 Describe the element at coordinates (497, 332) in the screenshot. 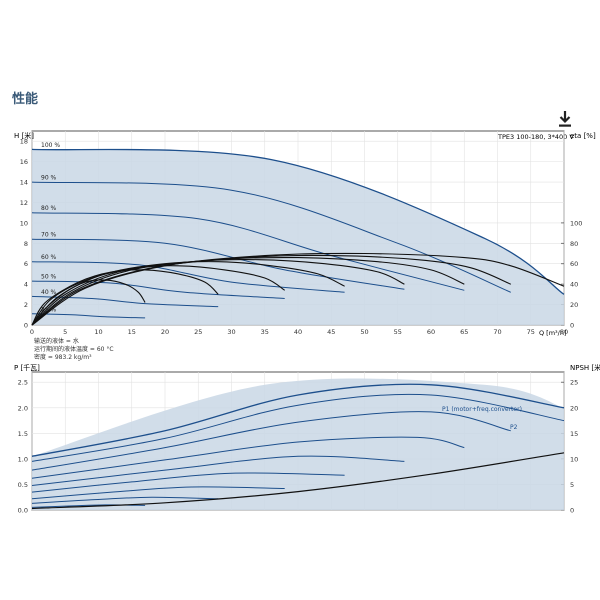

I see `x-tick-label: 70` at that location.